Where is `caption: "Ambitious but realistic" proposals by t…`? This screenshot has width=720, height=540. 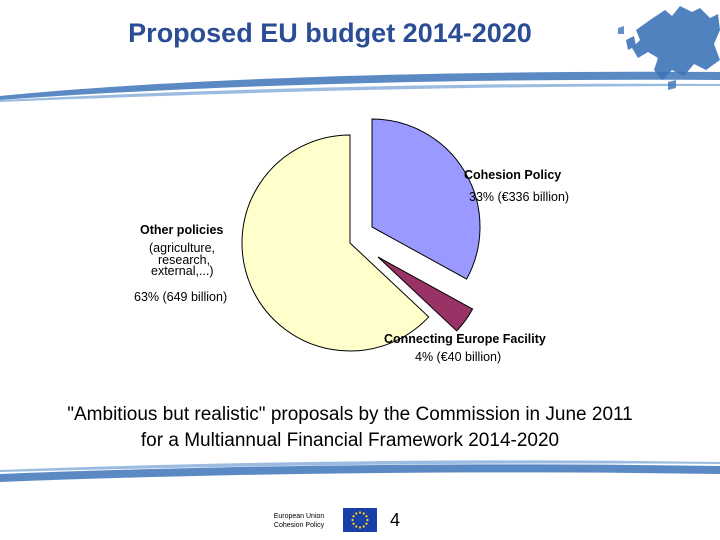
caption: "Ambitious but realistic" proposals by t… is located at coordinates (350, 428).